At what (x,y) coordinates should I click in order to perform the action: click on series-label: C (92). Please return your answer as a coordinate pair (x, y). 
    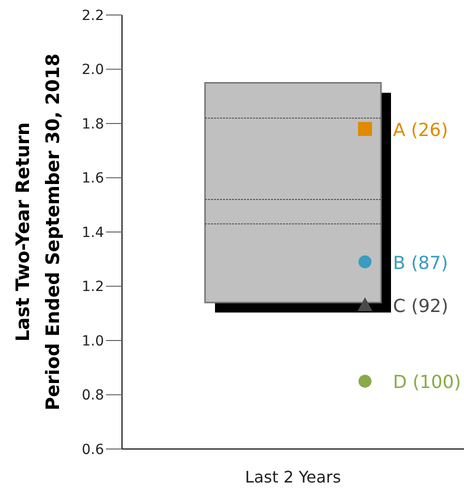
    Looking at the image, I should click on (420, 307).